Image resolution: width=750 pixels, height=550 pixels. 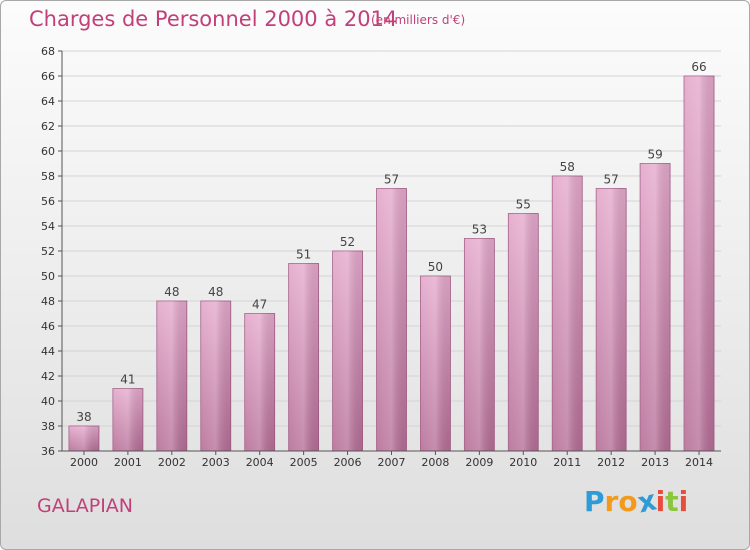 What do you see at coordinates (48, 101) in the screenshot?
I see `y-tick-label: 64` at bounding box center [48, 101].